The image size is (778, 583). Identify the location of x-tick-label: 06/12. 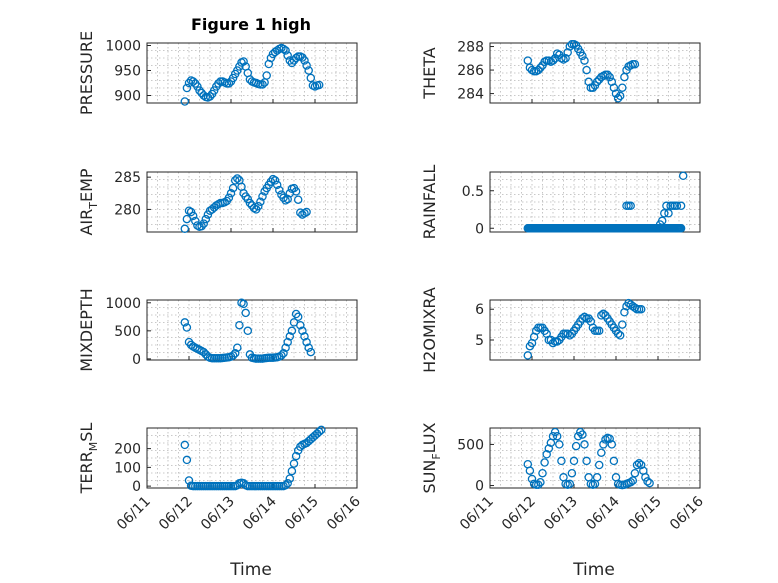
(519, 514).